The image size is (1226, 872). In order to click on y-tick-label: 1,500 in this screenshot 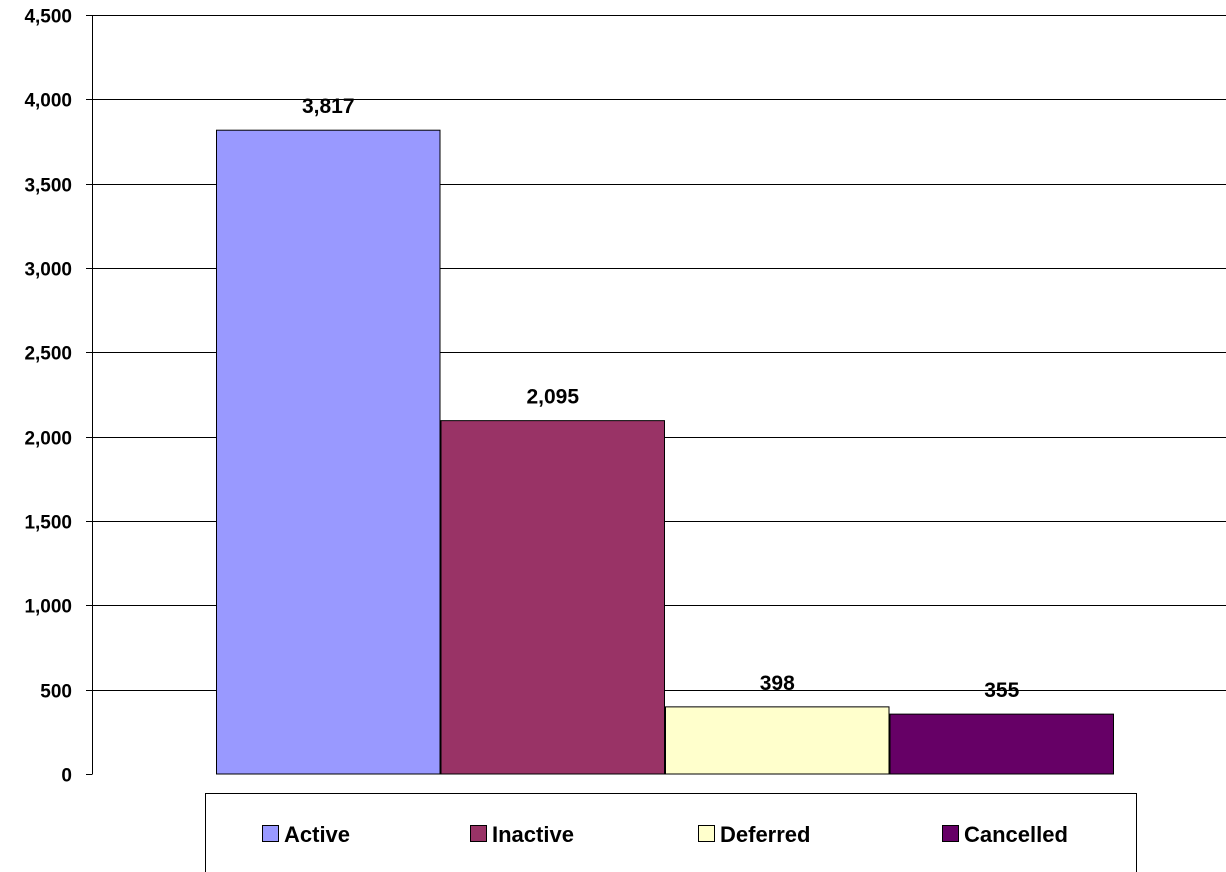, I will do `click(48, 523)`.